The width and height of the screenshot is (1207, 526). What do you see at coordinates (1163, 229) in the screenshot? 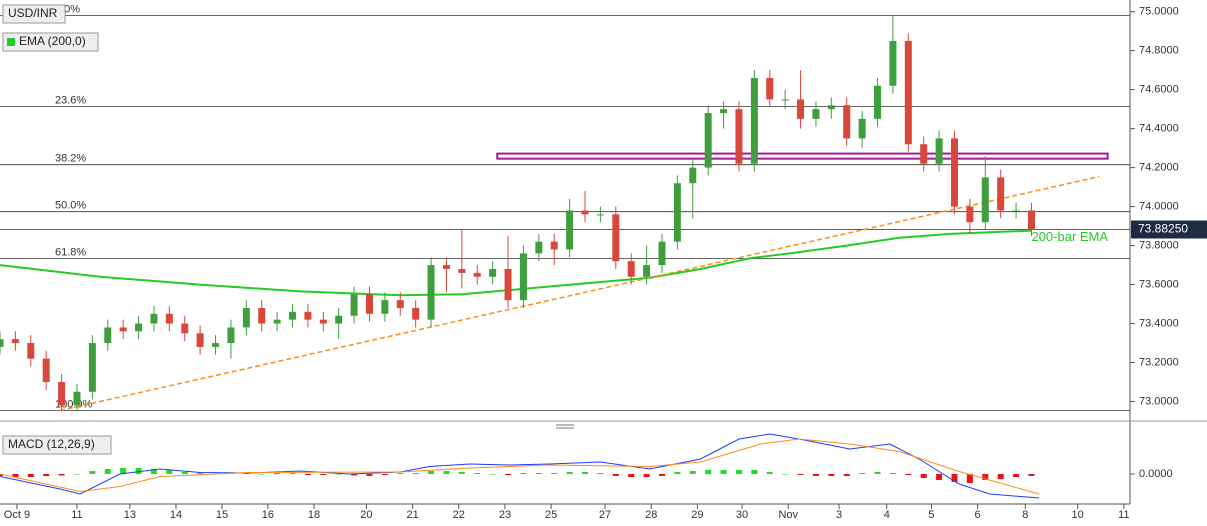
I see `price-label: 73.88250` at bounding box center [1163, 229].